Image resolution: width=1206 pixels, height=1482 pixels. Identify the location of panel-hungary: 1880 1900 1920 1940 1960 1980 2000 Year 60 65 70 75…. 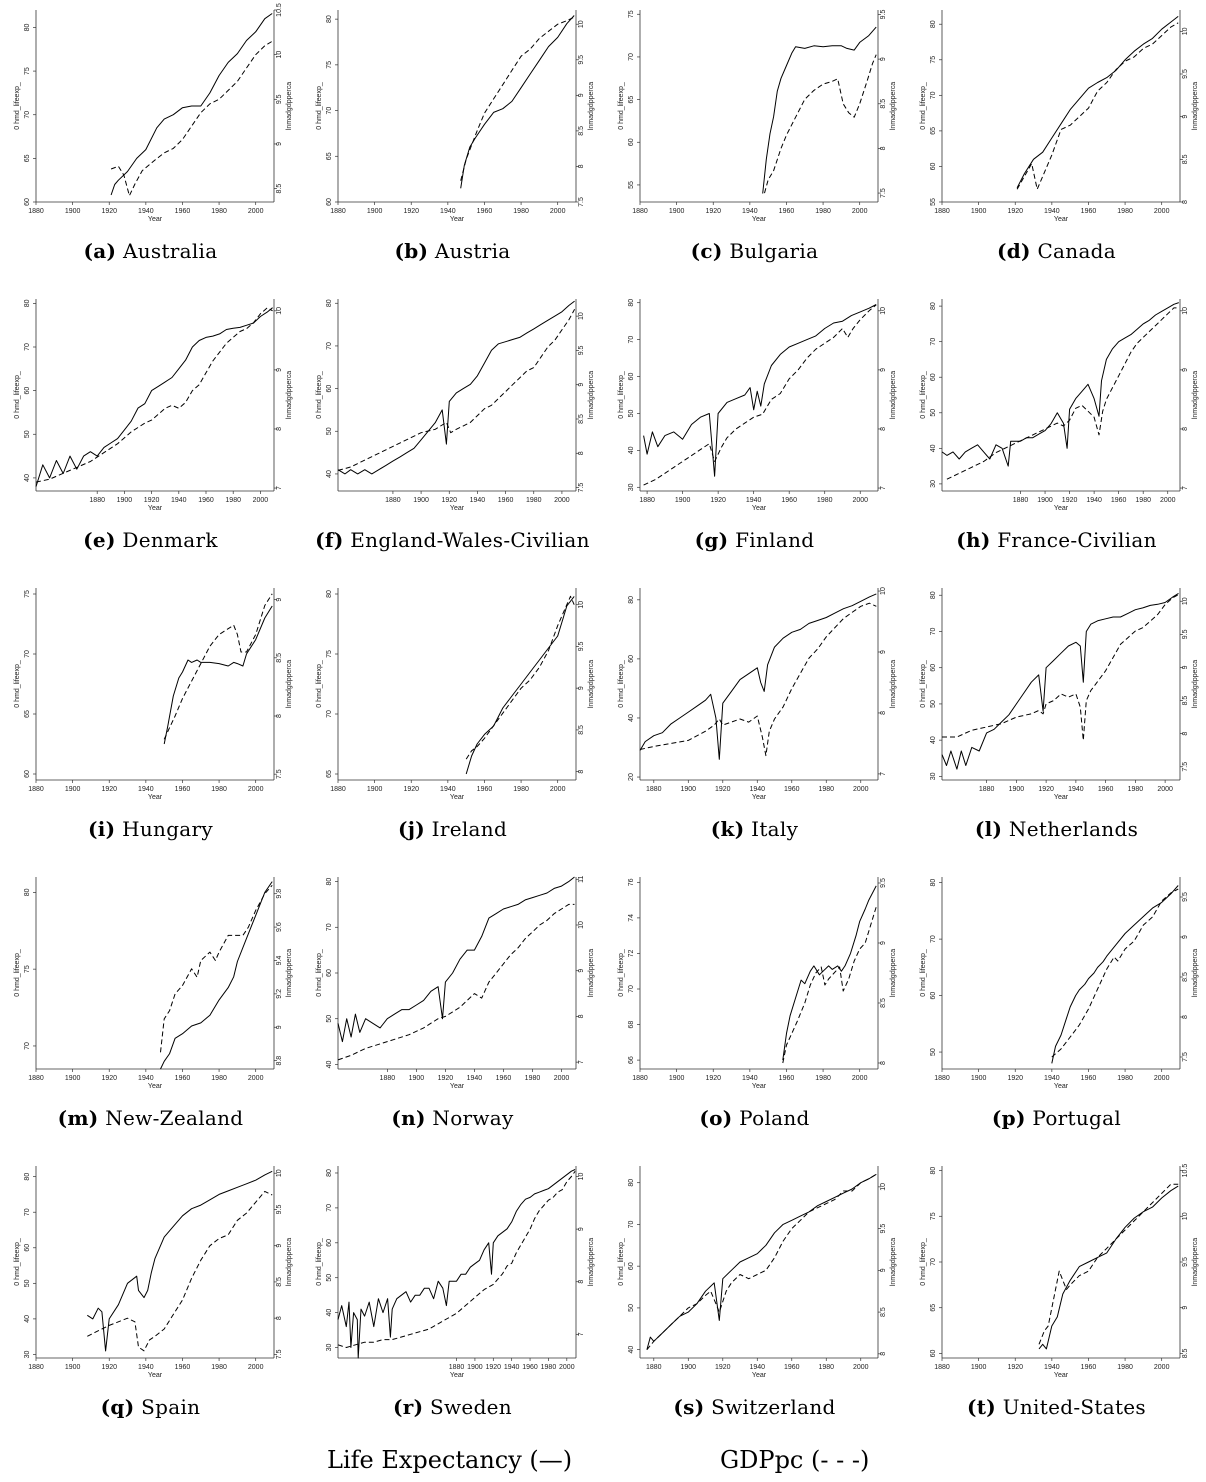
(150, 722).